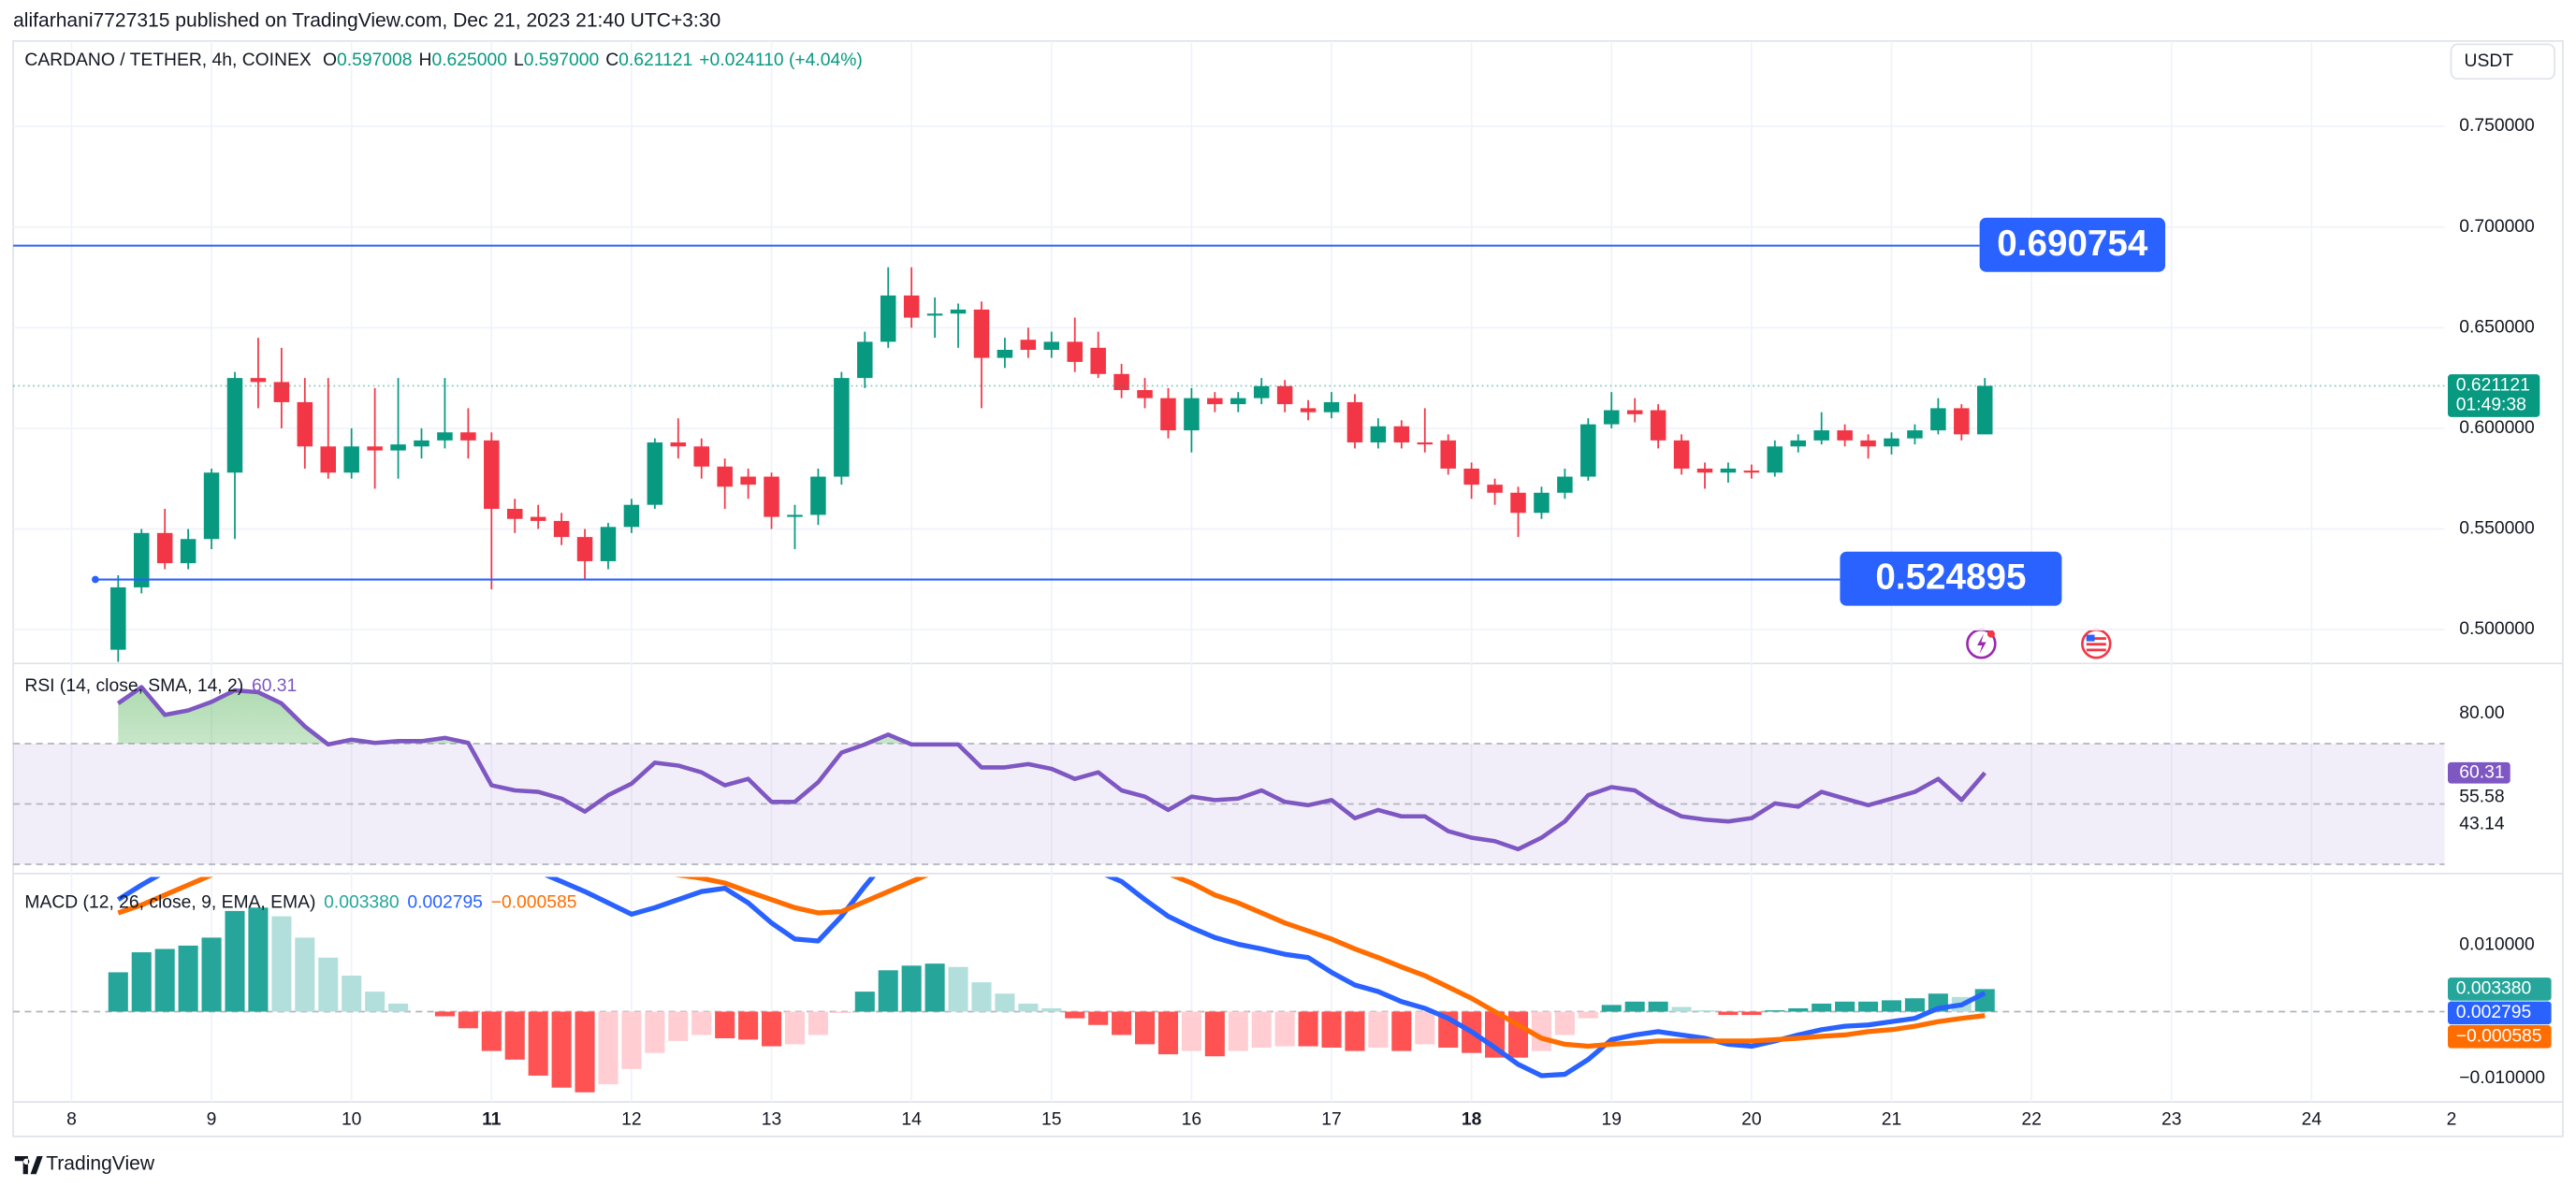 This screenshot has width=2576, height=1187. Describe the element at coordinates (2481, 772) in the screenshot. I see `rsi-marker-label: 60.31` at that location.